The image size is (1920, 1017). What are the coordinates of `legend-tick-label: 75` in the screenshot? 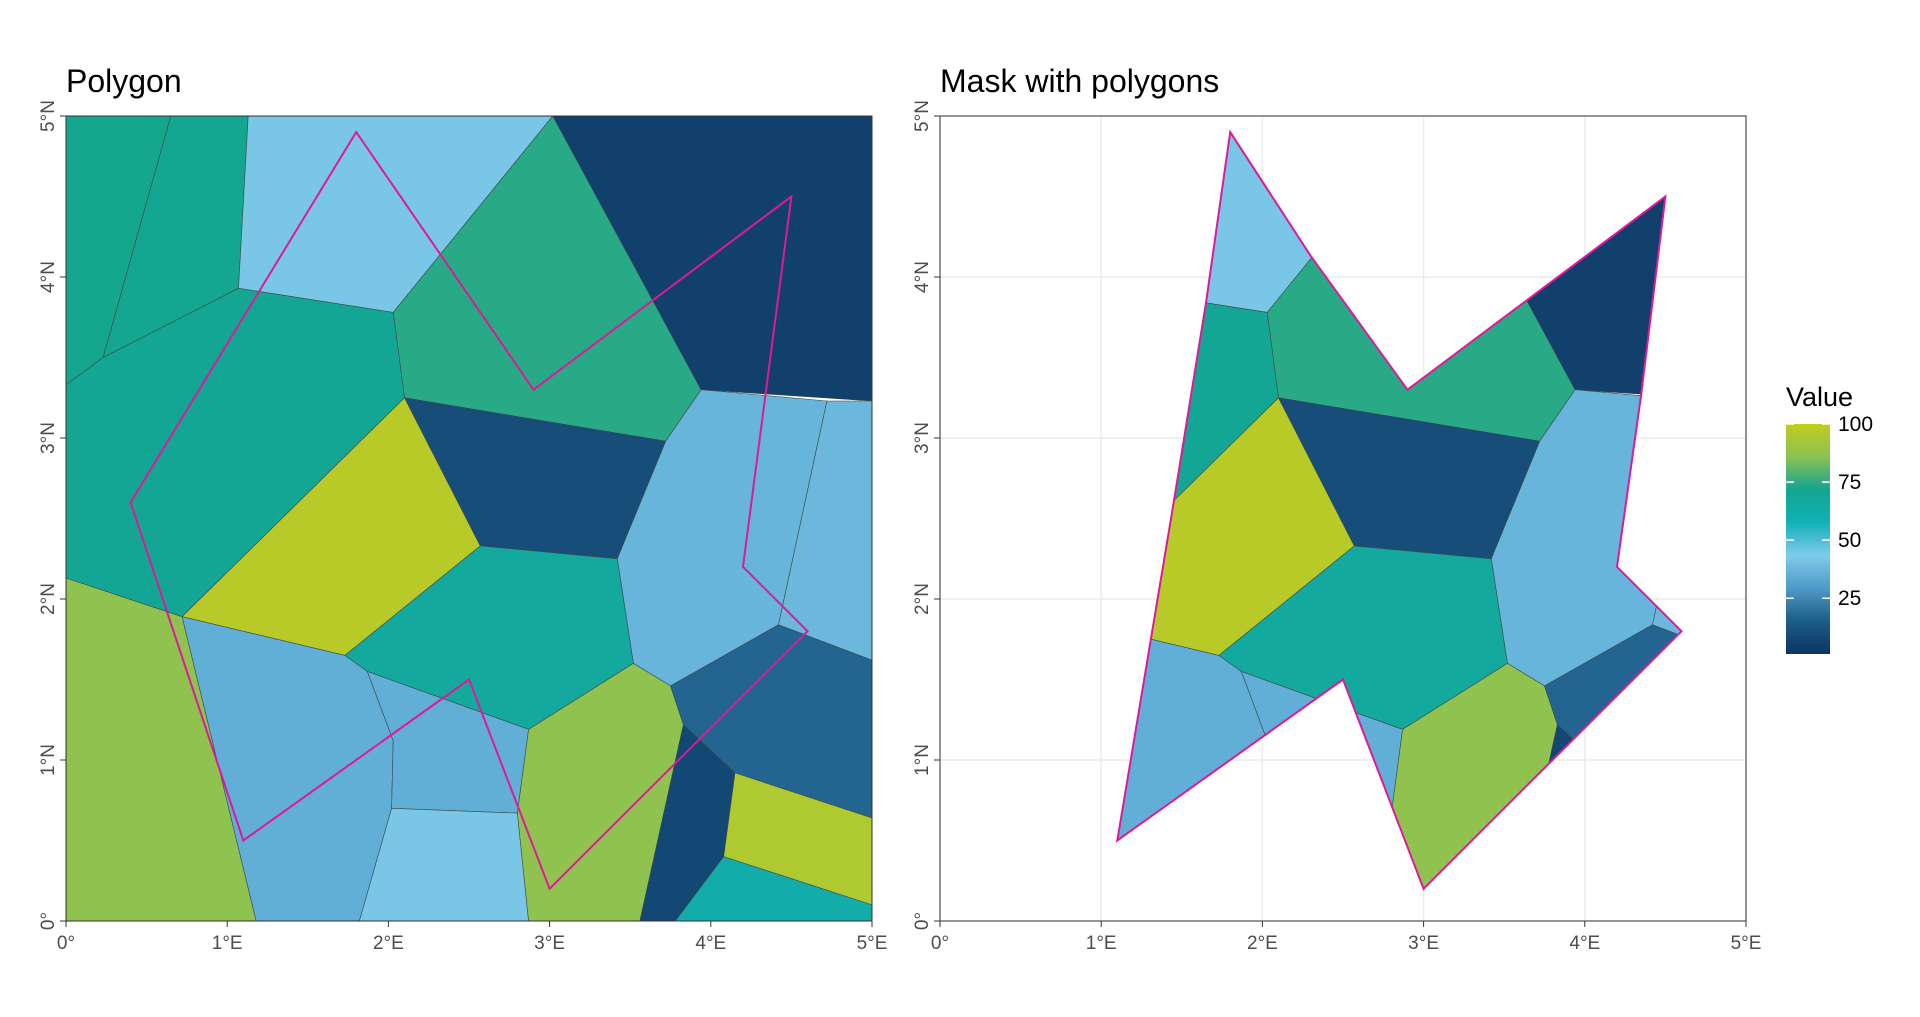 It's located at (1849, 482).